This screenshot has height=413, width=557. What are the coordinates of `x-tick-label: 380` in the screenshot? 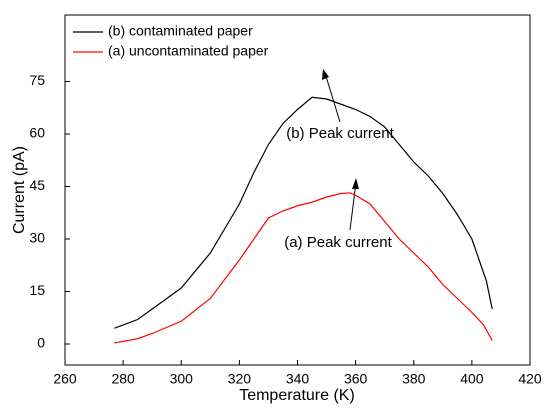 It's located at (414, 379).